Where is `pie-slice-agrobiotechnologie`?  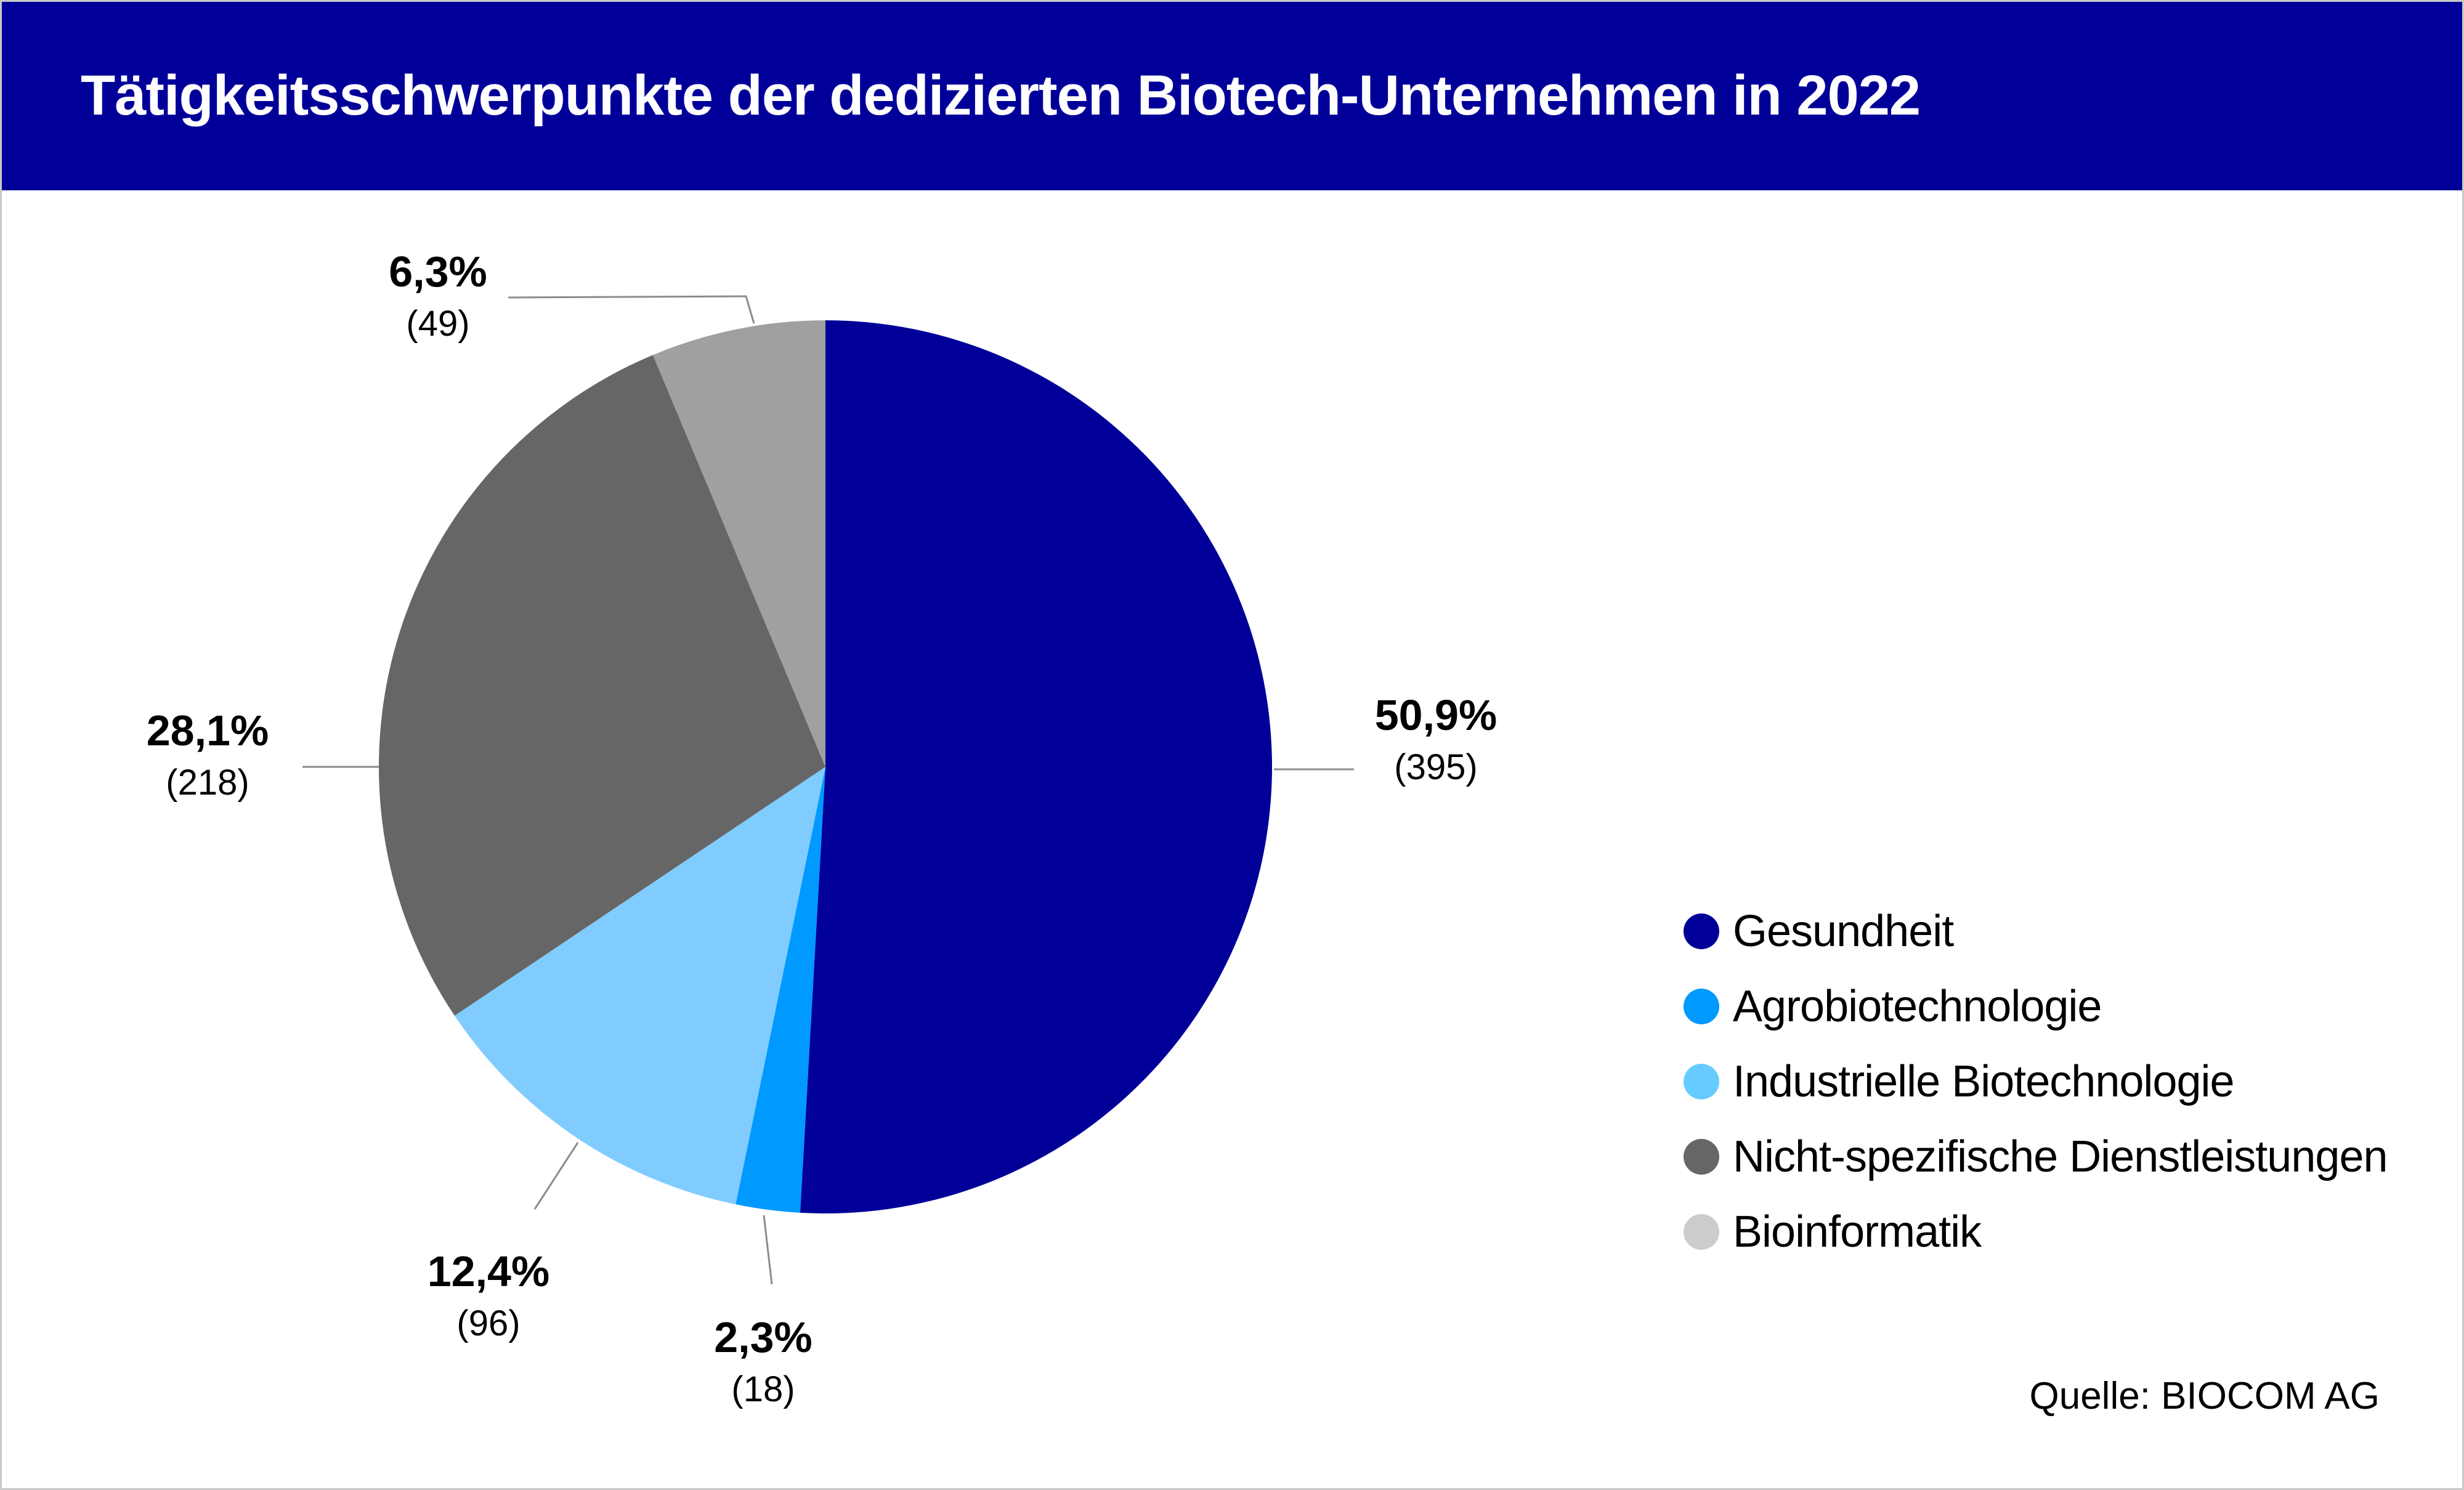 pie-slice-agrobiotechnologie is located at coordinates (780, 990).